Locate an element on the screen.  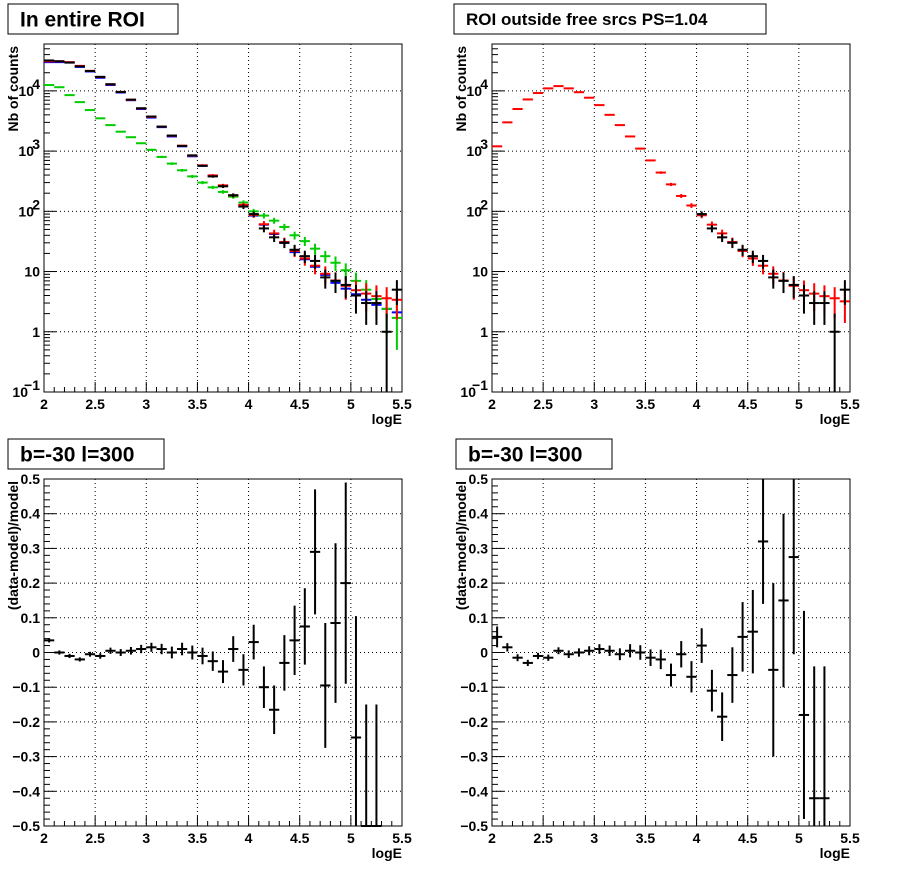
chart-title: ROI outside free srcs PS=1.04 is located at coordinates (610, 19).